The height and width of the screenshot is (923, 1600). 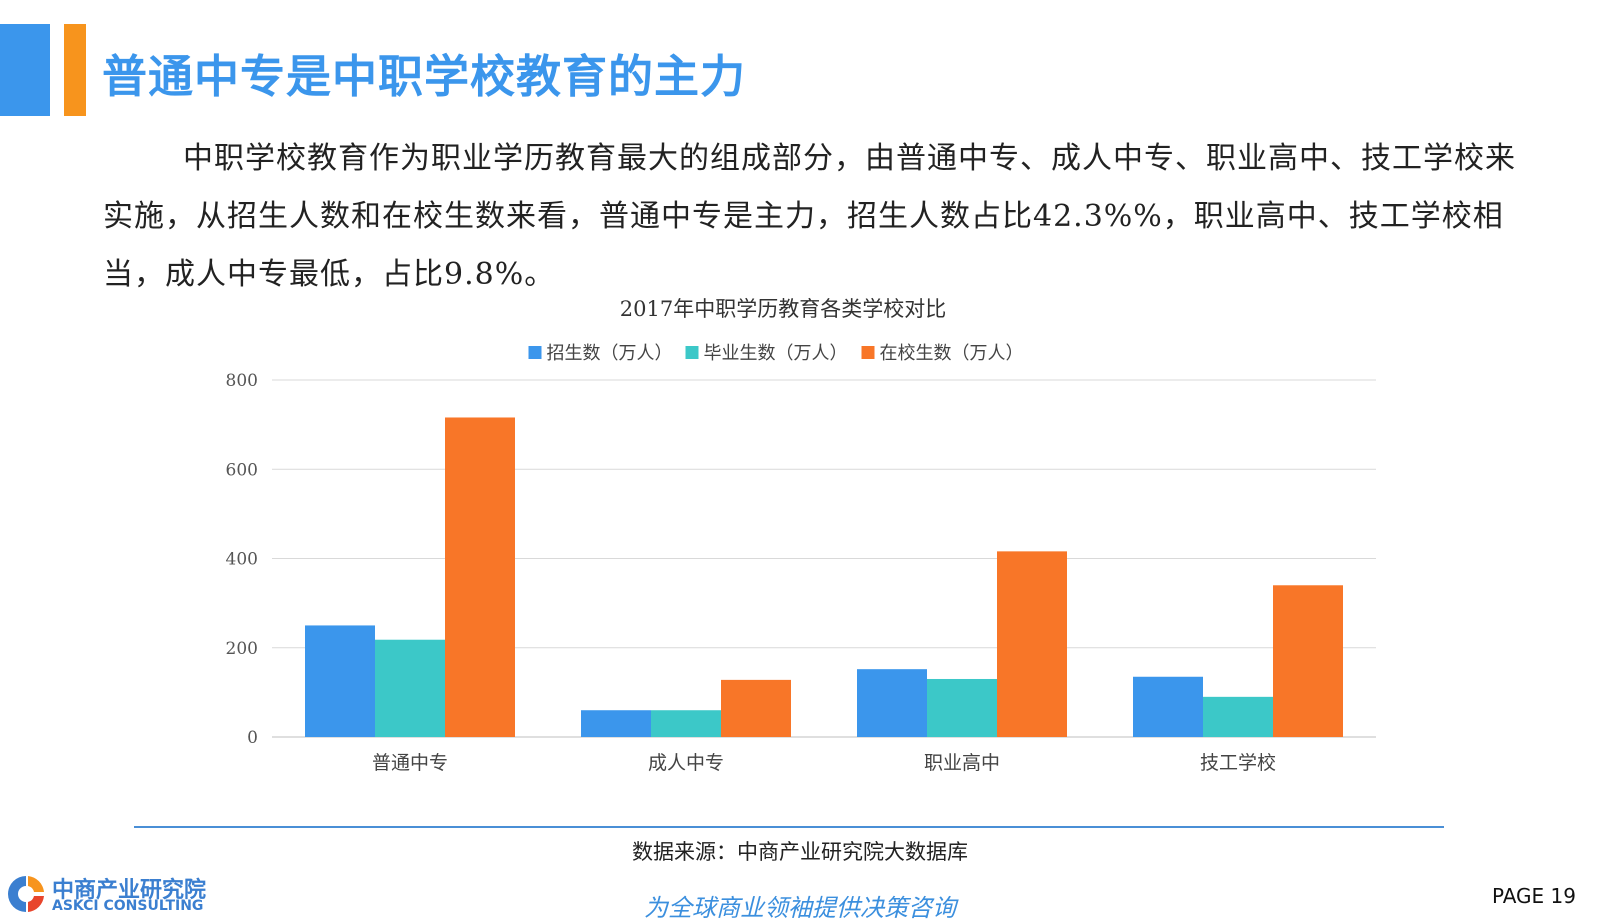 I want to click on company-logo: 中商产业研究院 ASKCI CONSULTING, so click(x=116, y=895).